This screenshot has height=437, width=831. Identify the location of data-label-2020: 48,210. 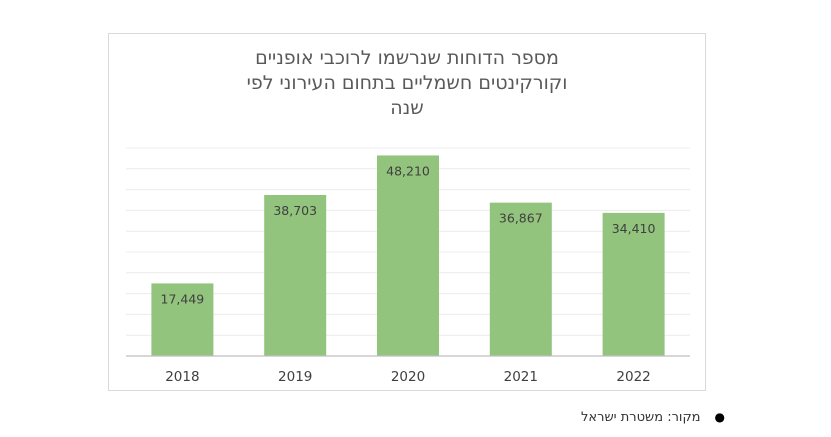
(408, 170).